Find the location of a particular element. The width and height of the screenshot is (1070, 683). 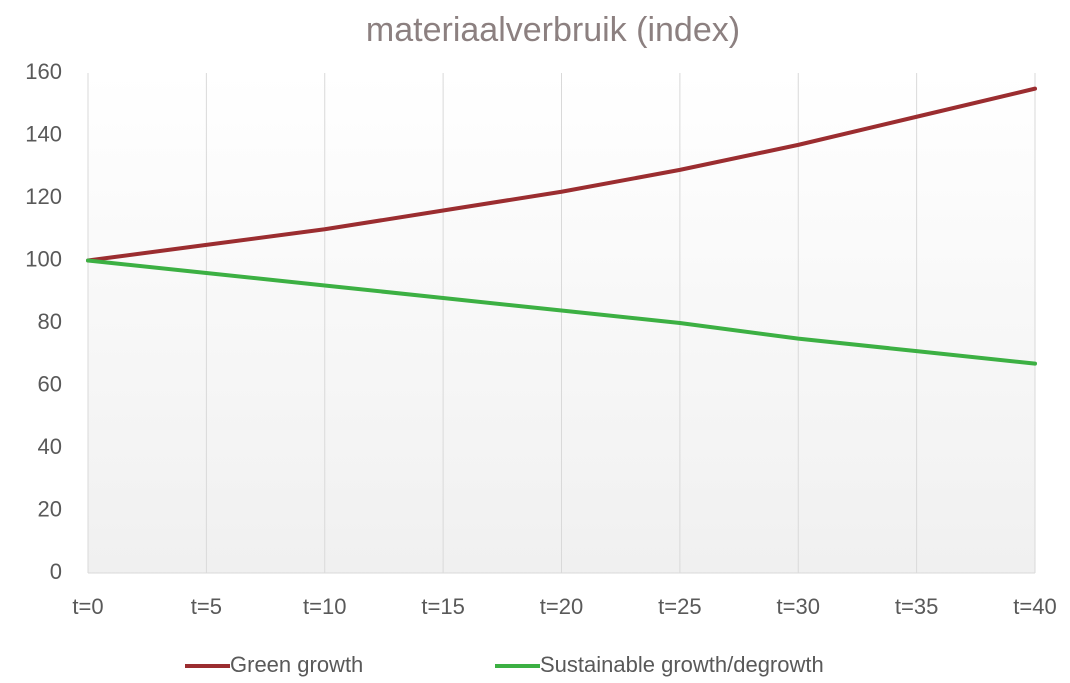

y-tick-label: 40 is located at coordinates (50, 446).